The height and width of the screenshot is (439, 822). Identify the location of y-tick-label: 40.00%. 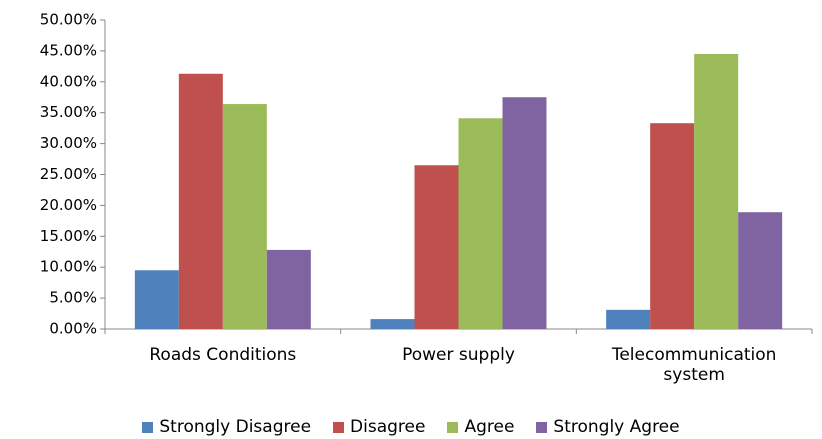
(68, 81).